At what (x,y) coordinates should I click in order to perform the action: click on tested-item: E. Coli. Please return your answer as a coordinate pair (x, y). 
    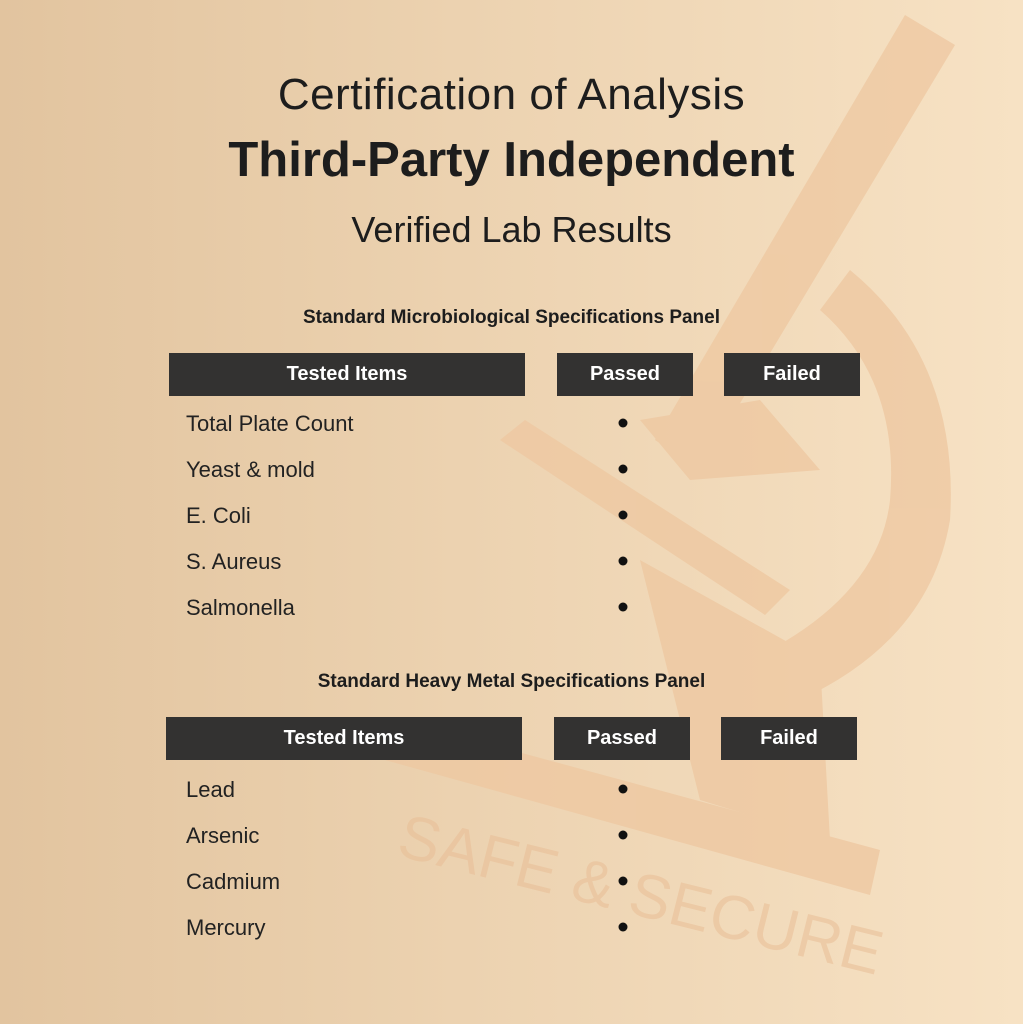
    Looking at the image, I should click on (218, 515).